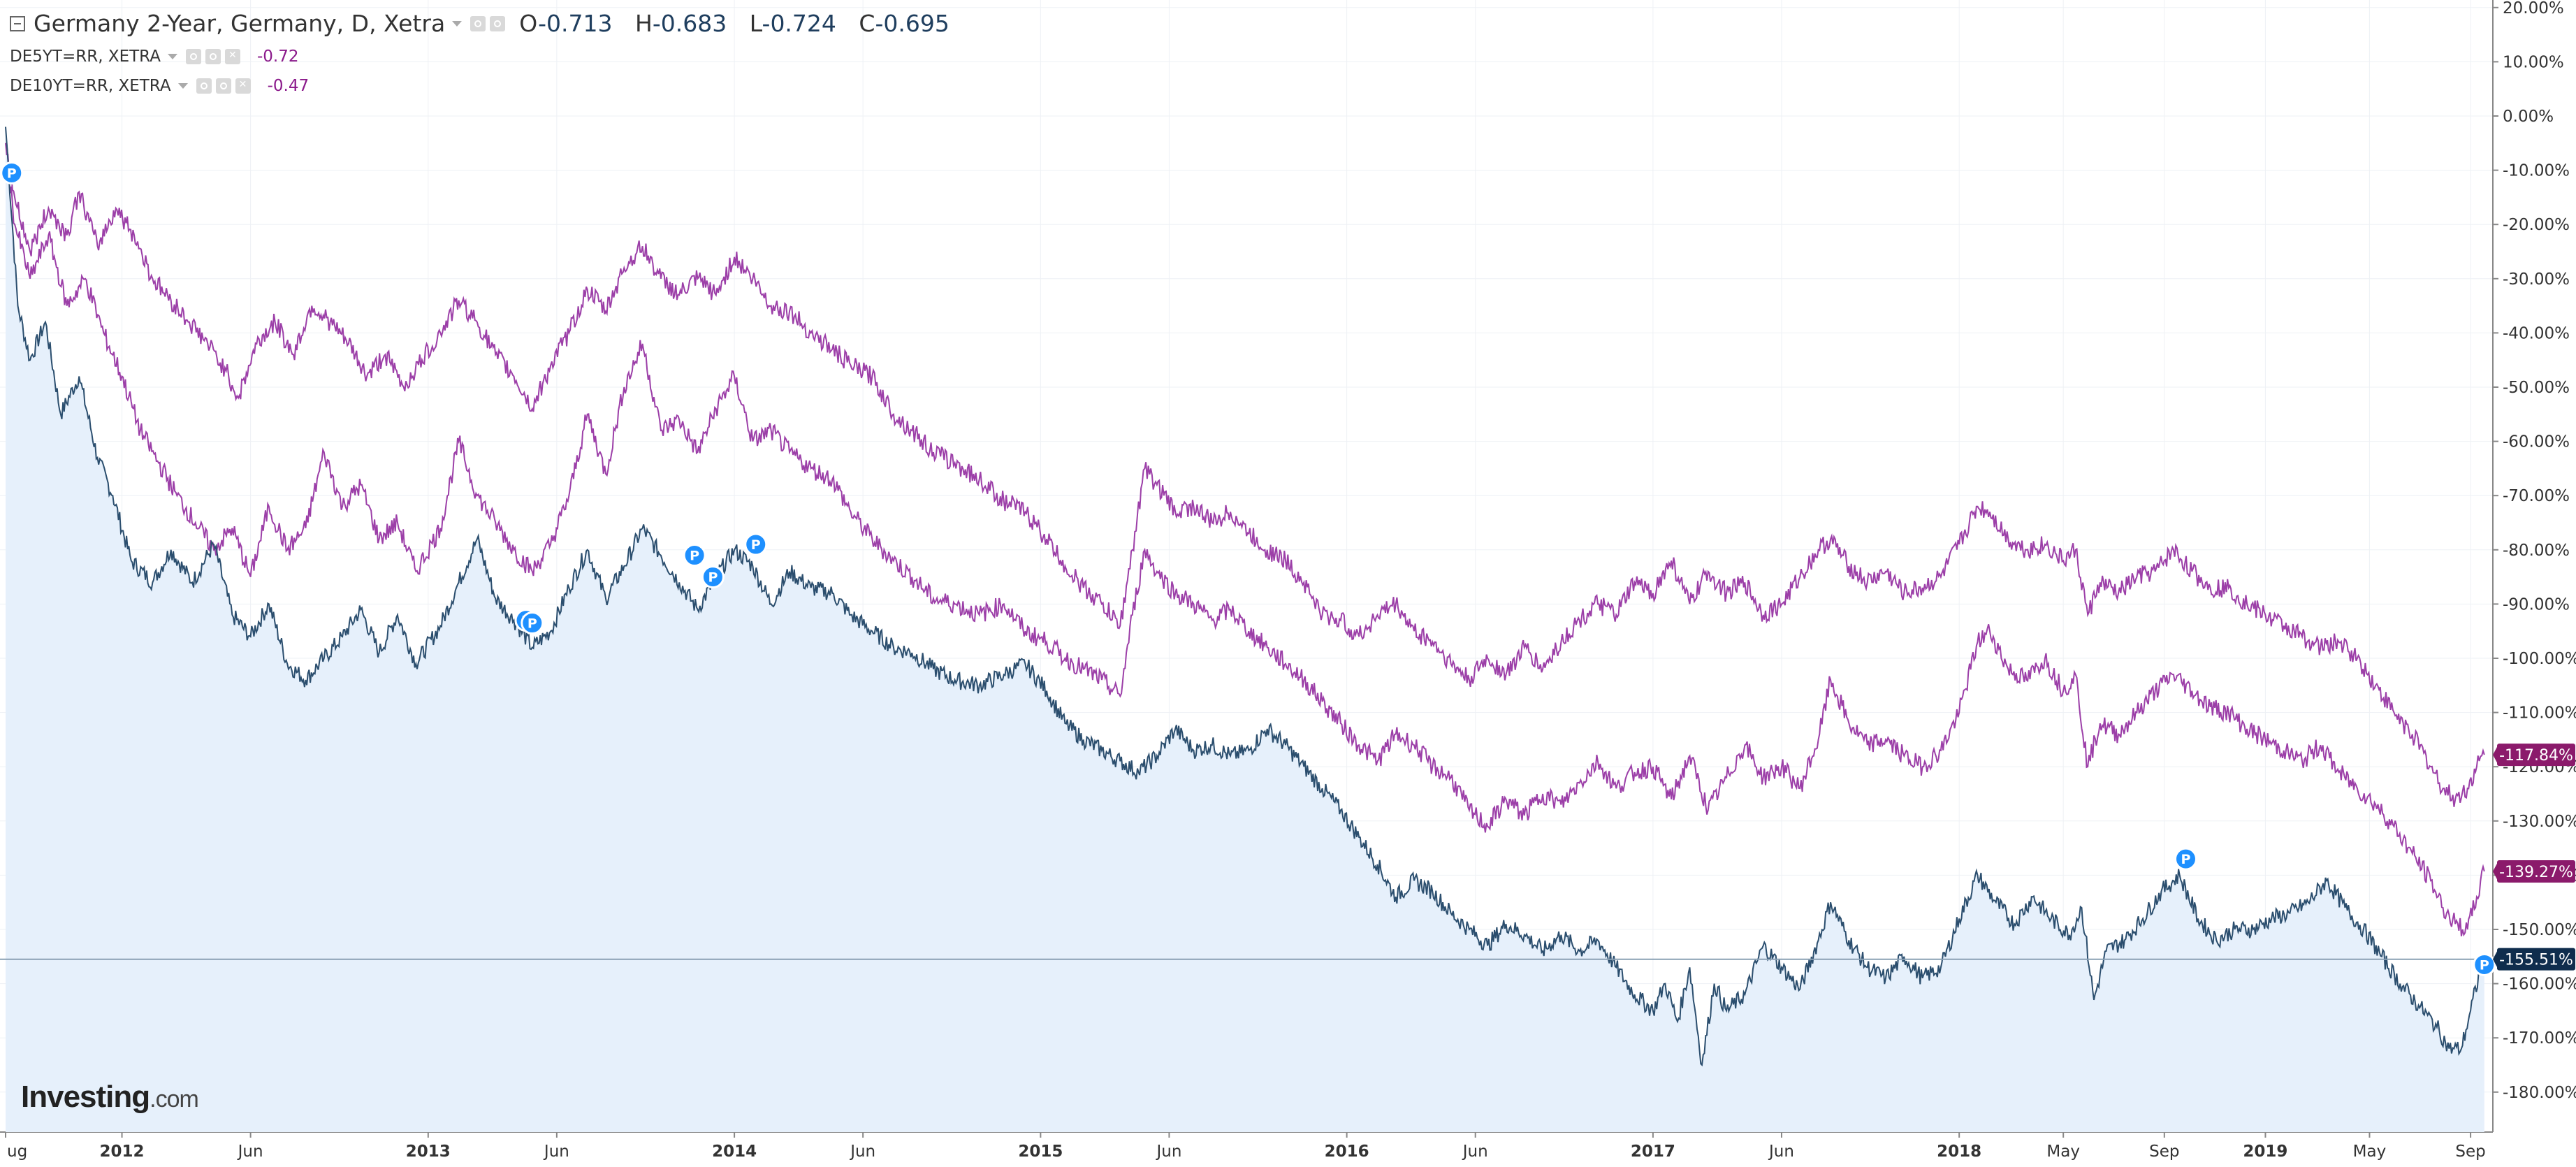  Describe the element at coordinates (529, 23) in the screenshot. I see `open-label: O` at that location.